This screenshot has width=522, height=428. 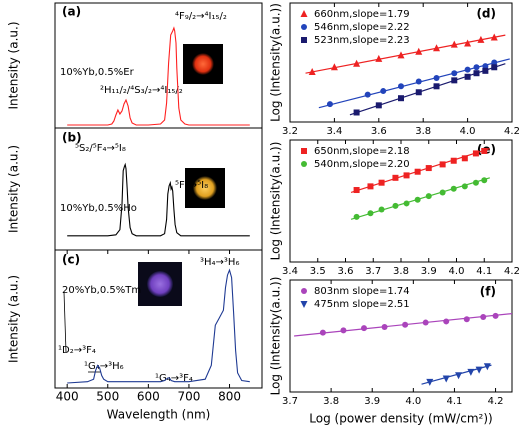 What do you see at coordinates (77, 350) in the screenshot?
I see `annotation: ¹D₂→³F₄` at bounding box center [77, 350].